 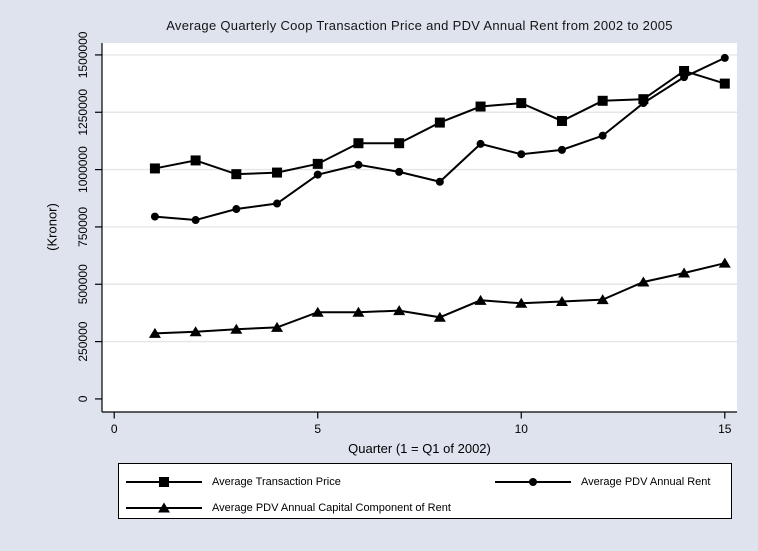 I want to click on svg-text: 5, so click(x=317, y=429).